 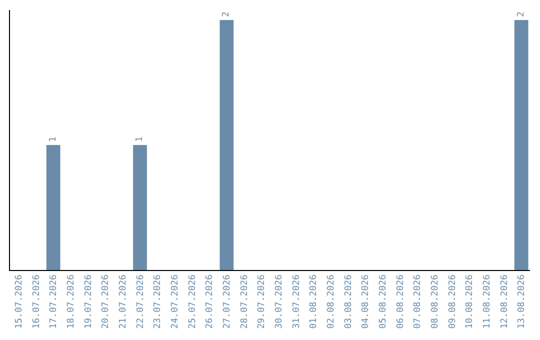 What do you see at coordinates (487, 301) in the screenshot?
I see `x-tick-label: 11.08.2026` at bounding box center [487, 301].